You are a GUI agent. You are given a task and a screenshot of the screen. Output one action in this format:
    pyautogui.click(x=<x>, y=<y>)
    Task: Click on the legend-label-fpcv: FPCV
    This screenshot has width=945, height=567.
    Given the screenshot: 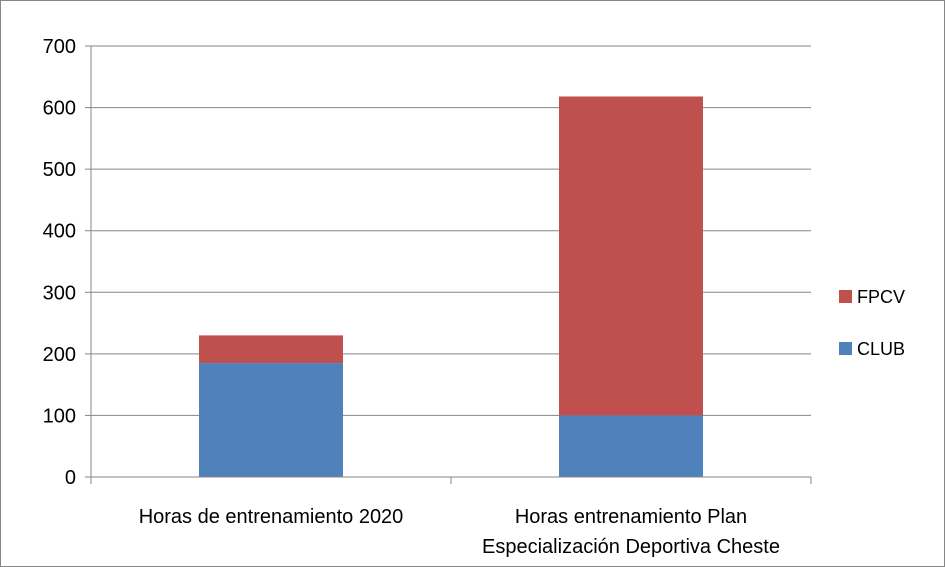 What is the action you would take?
    pyautogui.click(x=881, y=297)
    